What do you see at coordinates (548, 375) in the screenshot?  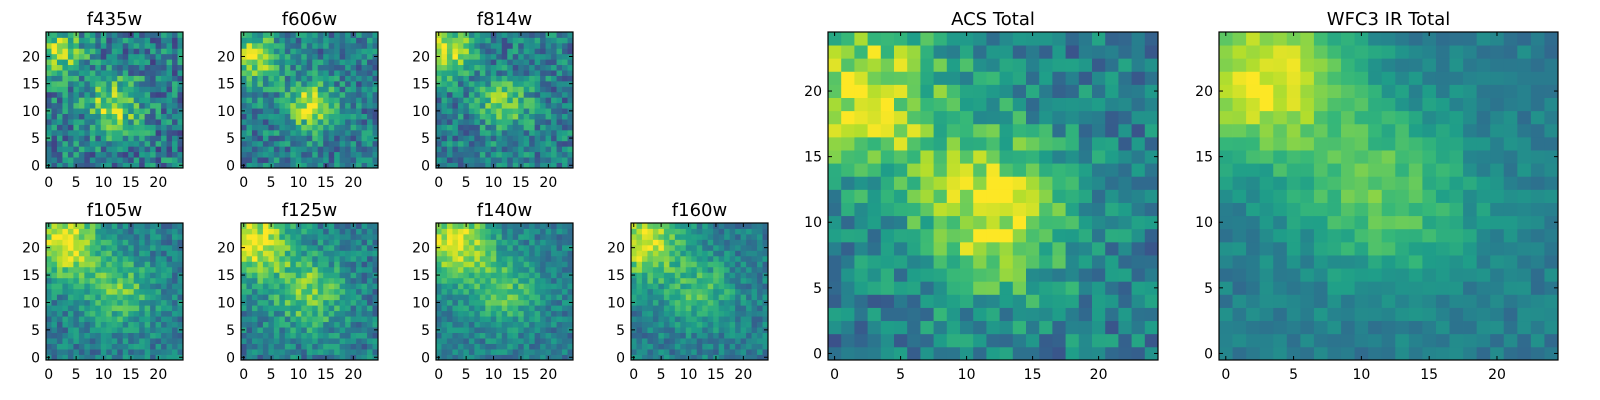 I see `x-tick-label: 20` at bounding box center [548, 375].